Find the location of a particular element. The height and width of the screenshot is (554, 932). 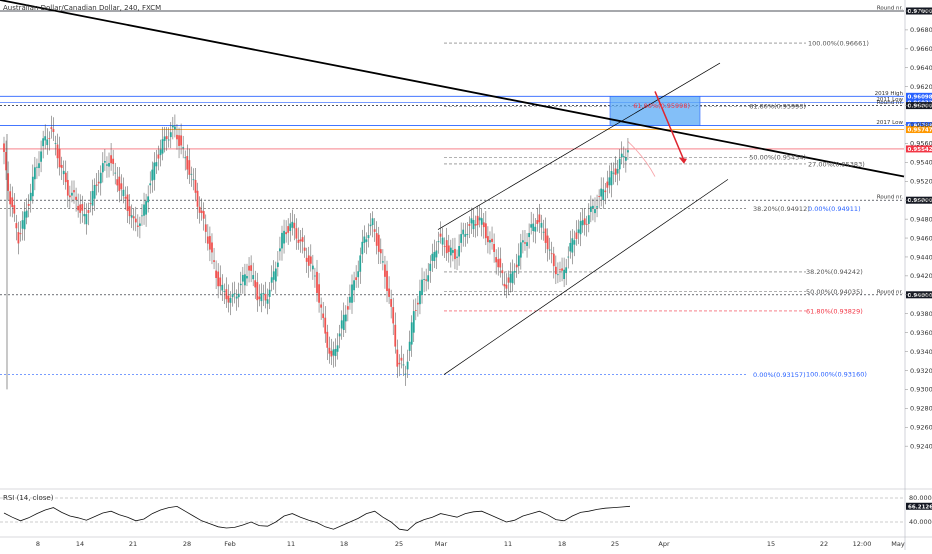

price-badge-text: 0.95542 is located at coordinates (920, 150).